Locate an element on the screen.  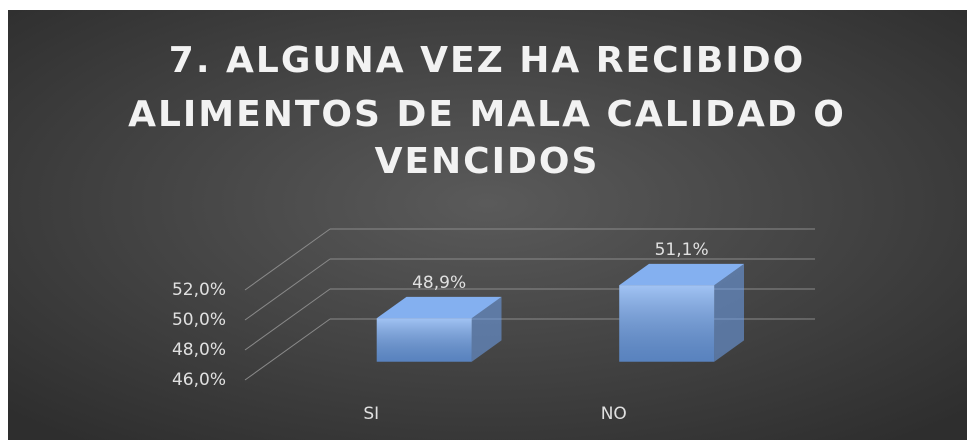
data-label: 48,9% is located at coordinates (439, 283).